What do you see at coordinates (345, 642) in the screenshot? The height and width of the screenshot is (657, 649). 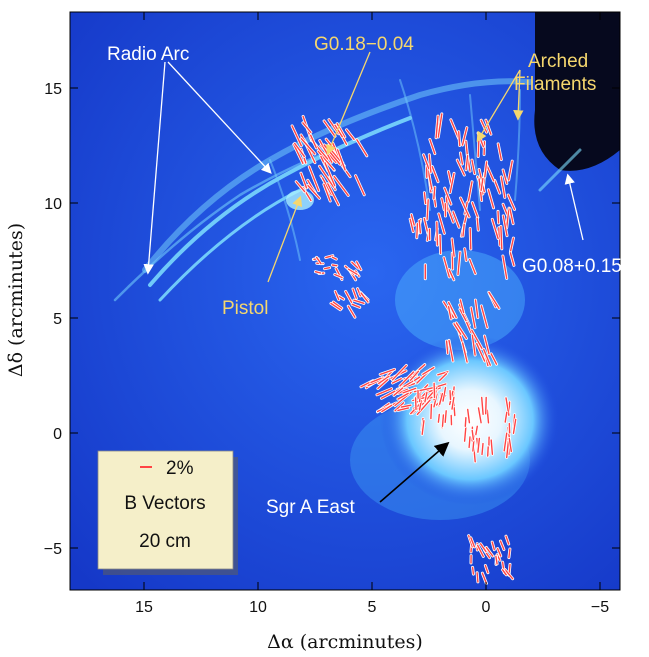 I see `x-axis-title: Δα (arcminutes)` at bounding box center [345, 642].